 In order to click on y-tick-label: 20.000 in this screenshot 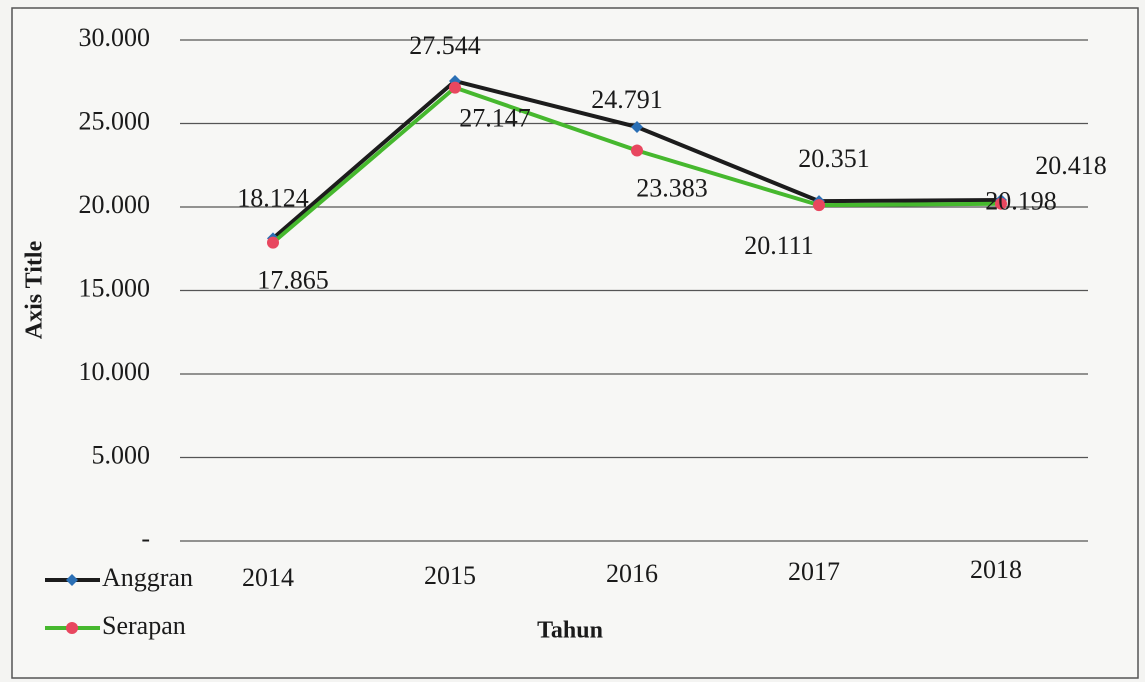, I will do `click(115, 204)`.